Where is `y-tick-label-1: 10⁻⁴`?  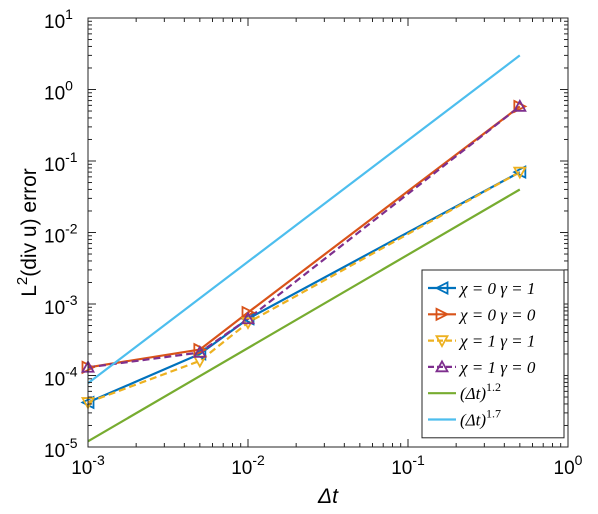
y-tick-label-1: 10⁻⁴ is located at coordinates (61, 377).